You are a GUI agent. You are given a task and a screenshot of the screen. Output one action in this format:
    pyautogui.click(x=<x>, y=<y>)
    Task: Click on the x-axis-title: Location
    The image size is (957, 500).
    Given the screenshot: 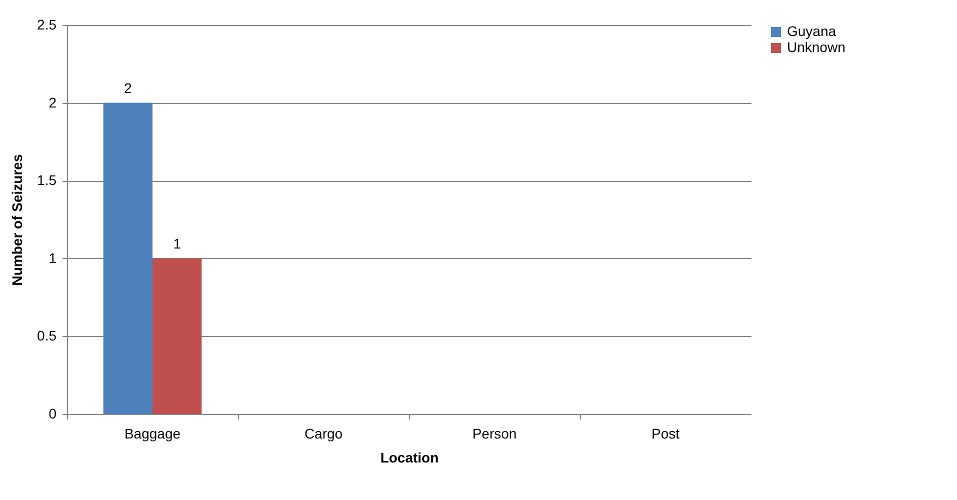 What is the action you would take?
    pyautogui.click(x=409, y=458)
    